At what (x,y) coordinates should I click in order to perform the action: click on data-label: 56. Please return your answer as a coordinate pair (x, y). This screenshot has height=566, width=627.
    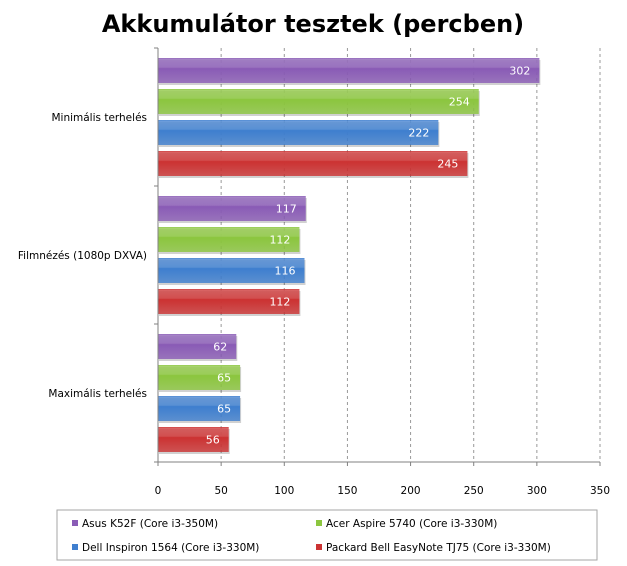
    Looking at the image, I should click on (213, 440).